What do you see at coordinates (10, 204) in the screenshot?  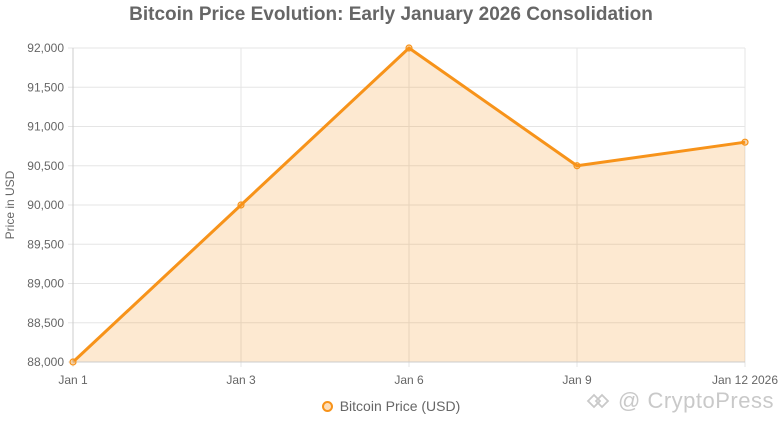 I see `y-axis-title: Price in USD` at bounding box center [10, 204].